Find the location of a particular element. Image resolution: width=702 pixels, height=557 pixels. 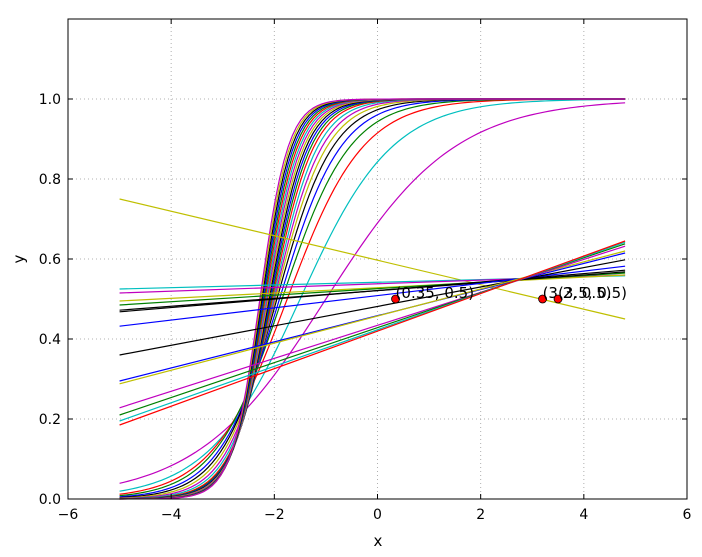

y-axis-title: y is located at coordinates (19, 258).